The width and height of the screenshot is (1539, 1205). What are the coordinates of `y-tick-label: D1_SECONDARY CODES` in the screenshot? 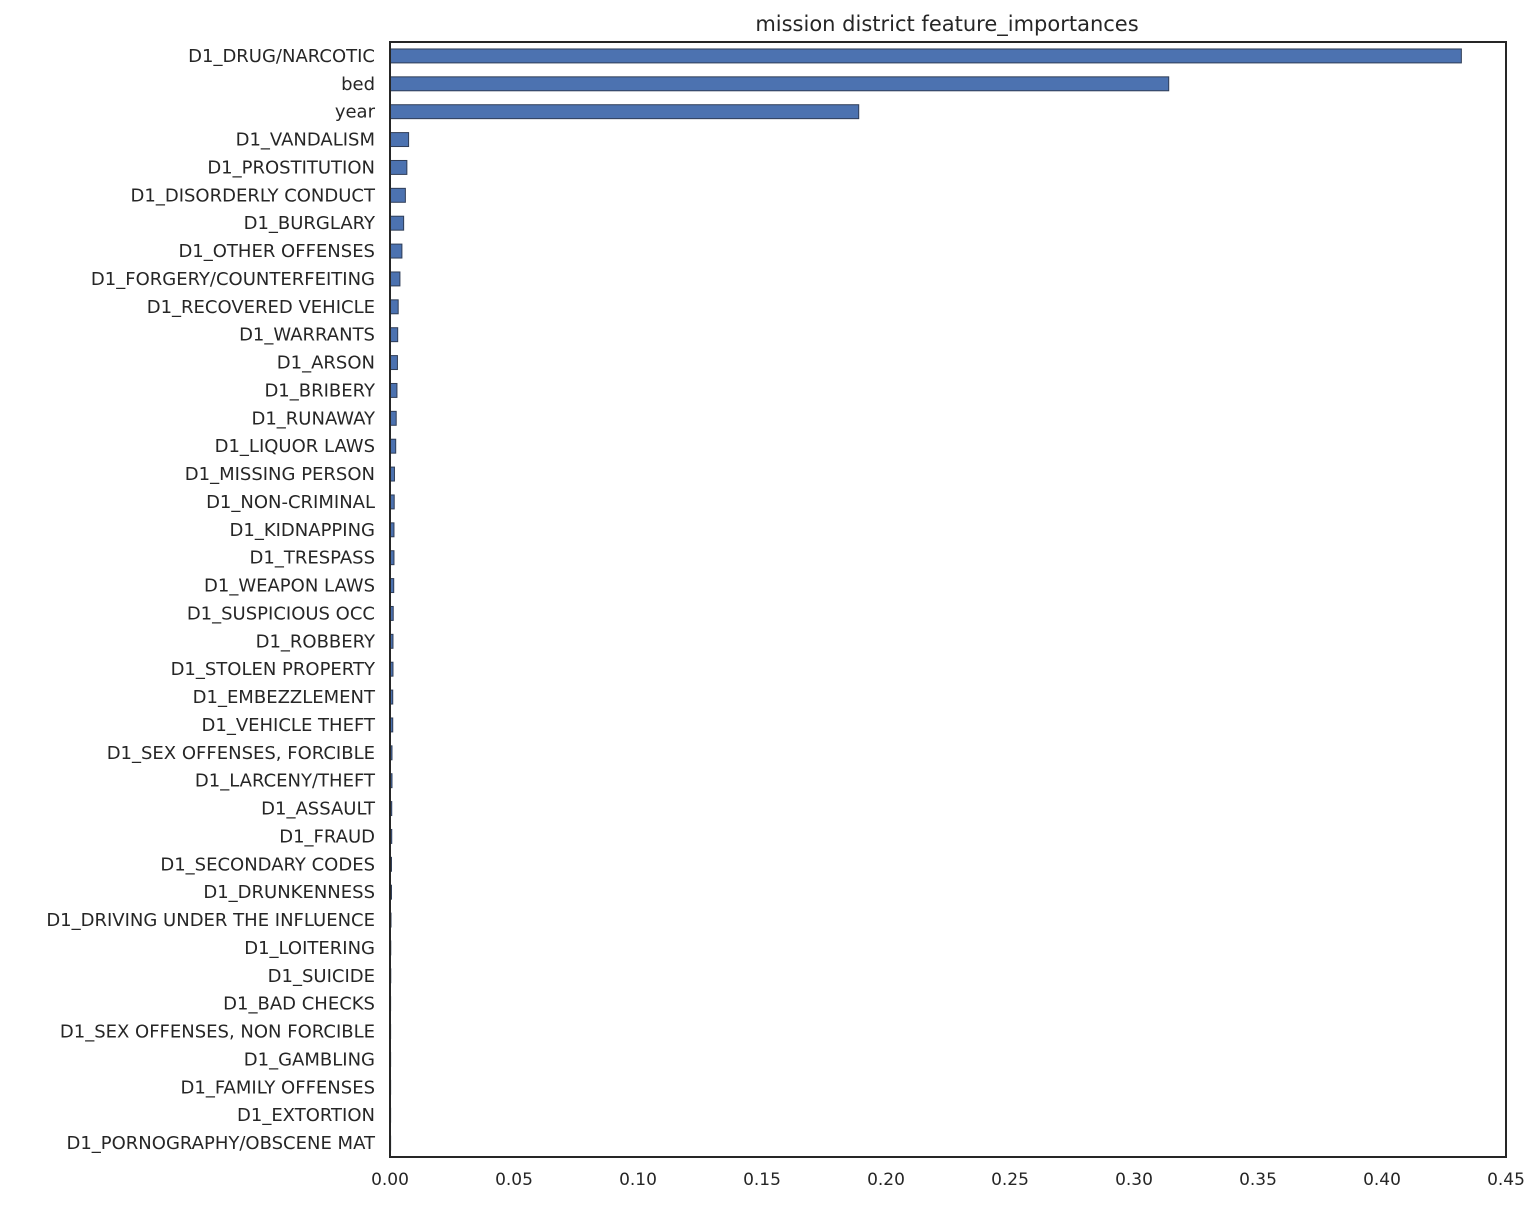 It's located at (267, 864).